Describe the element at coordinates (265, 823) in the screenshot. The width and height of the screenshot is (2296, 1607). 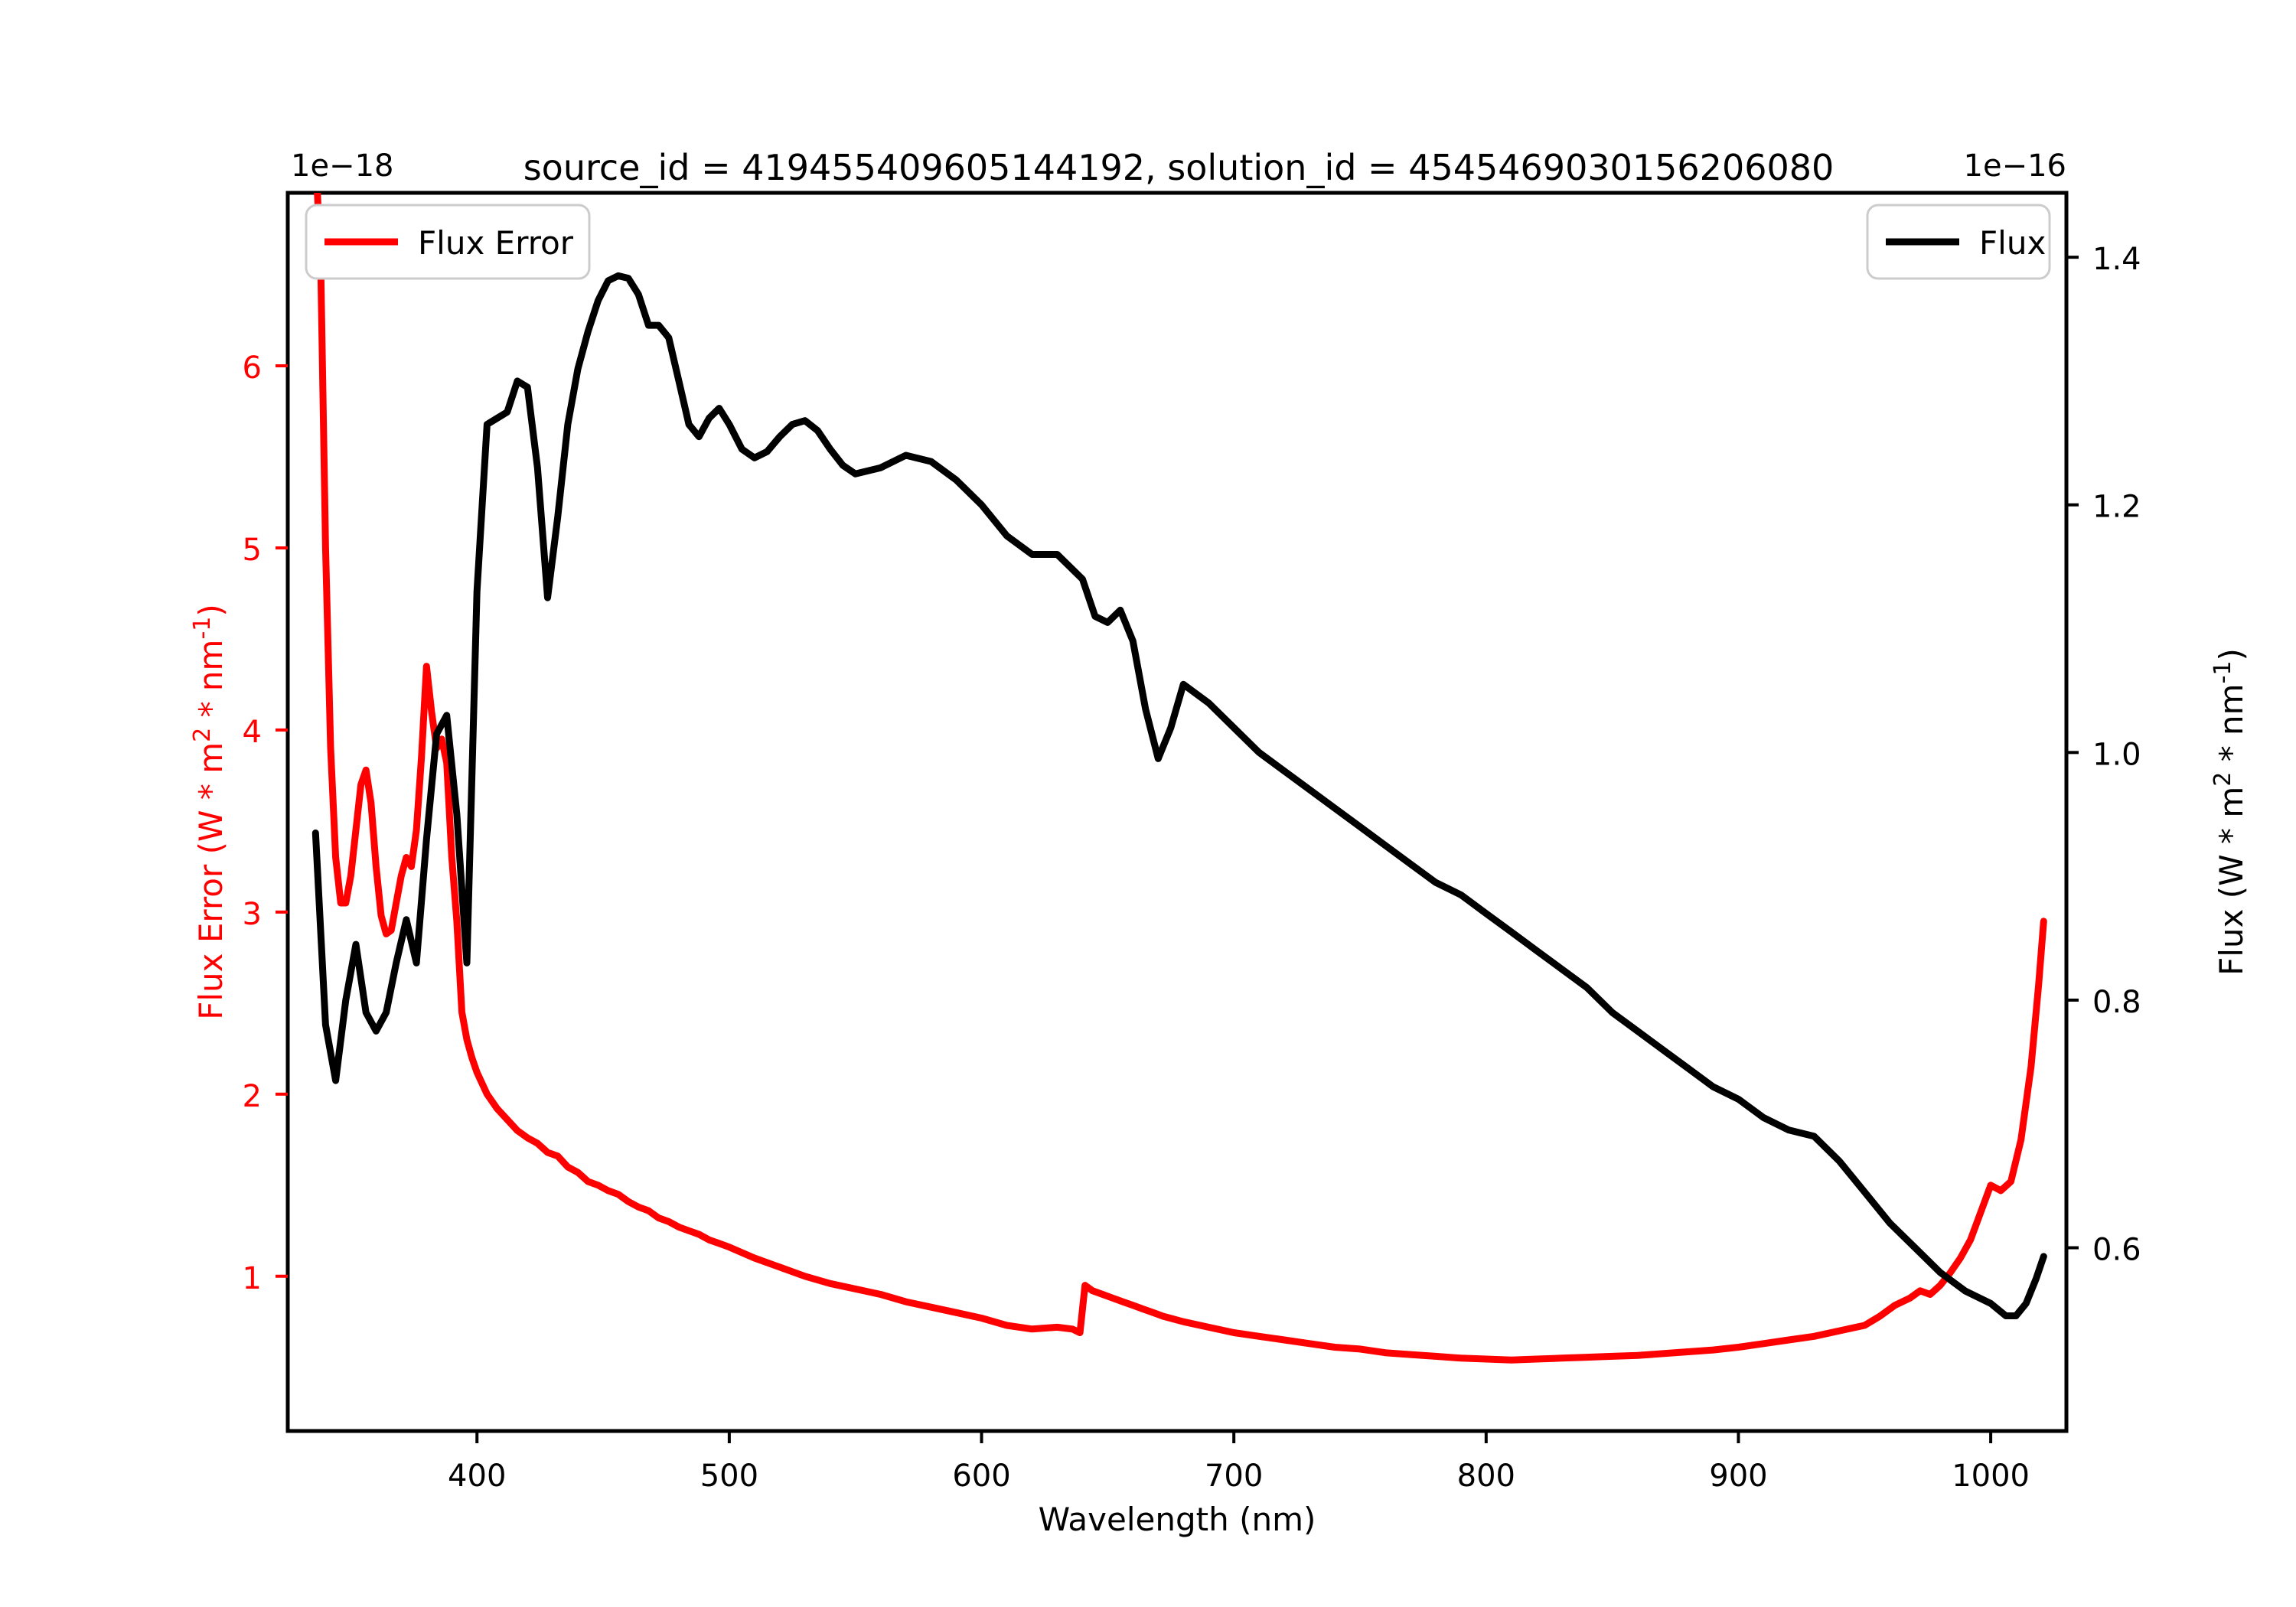
I see `left-axis-ticks: 1 2 3 4 5 6` at that location.